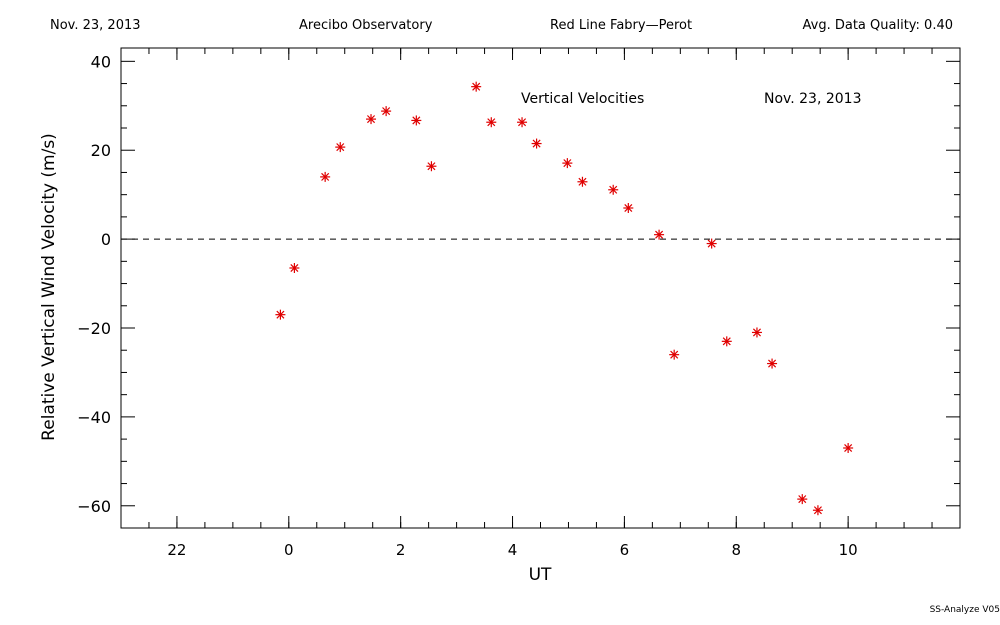 Image resolution: width=1000 pixels, height=625 pixels. What do you see at coordinates (848, 550) in the screenshot?
I see `x-tick-label: 10` at bounding box center [848, 550].